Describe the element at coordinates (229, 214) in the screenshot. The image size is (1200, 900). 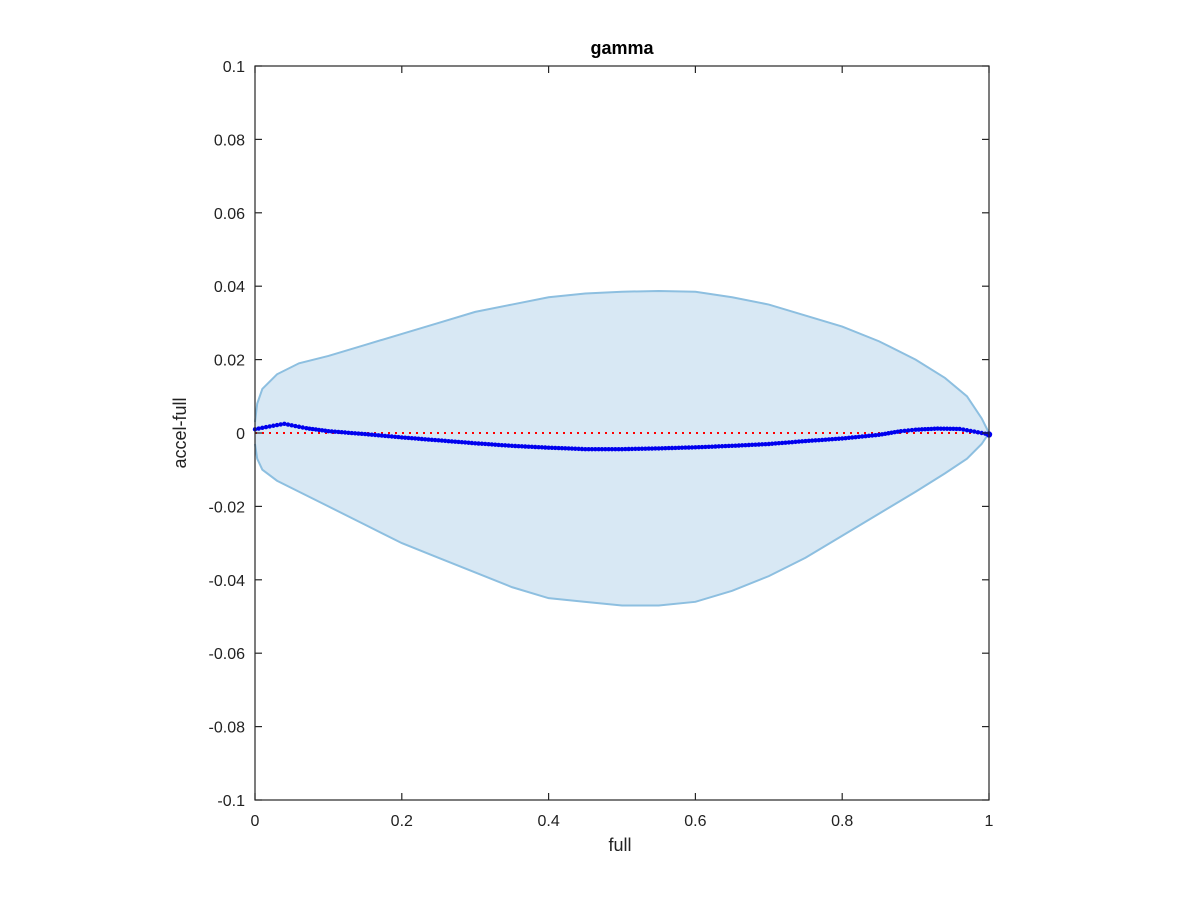
I see `y-tick-label: 0.06` at that location.